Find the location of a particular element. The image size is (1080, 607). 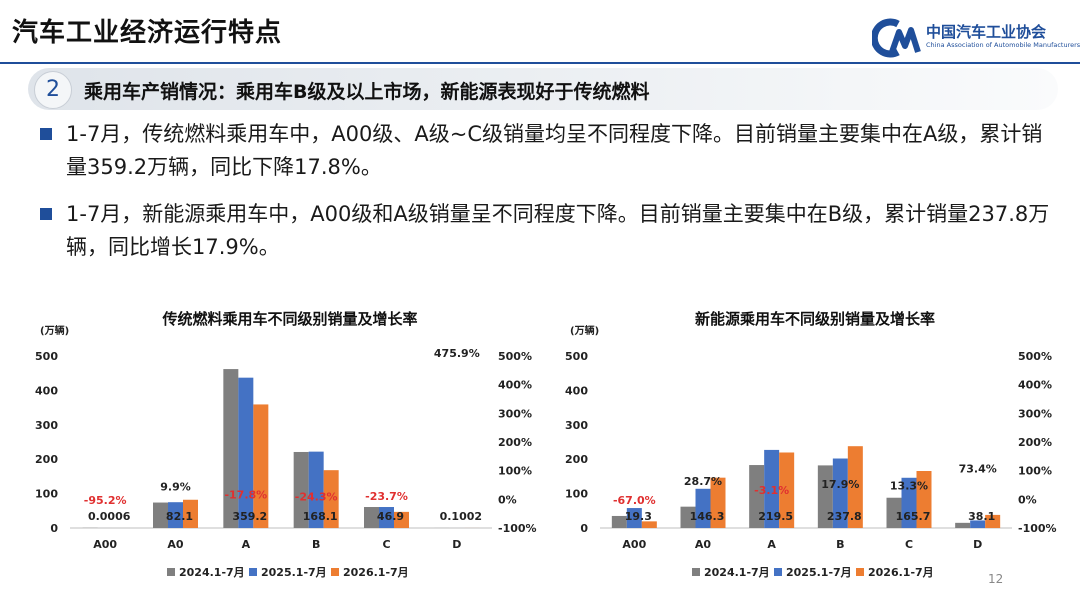

y2-tick-label: 400% is located at coordinates (1035, 385).